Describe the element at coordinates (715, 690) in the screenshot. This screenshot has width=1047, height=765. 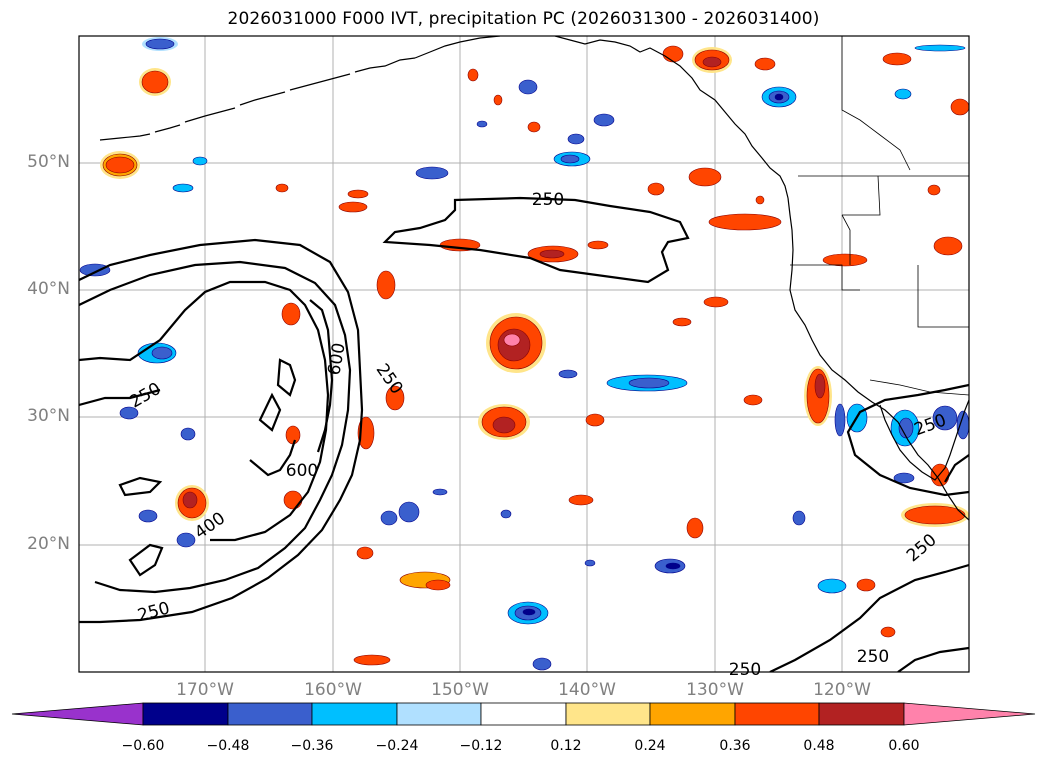
I see `lon-label-130w: 130°W` at that location.